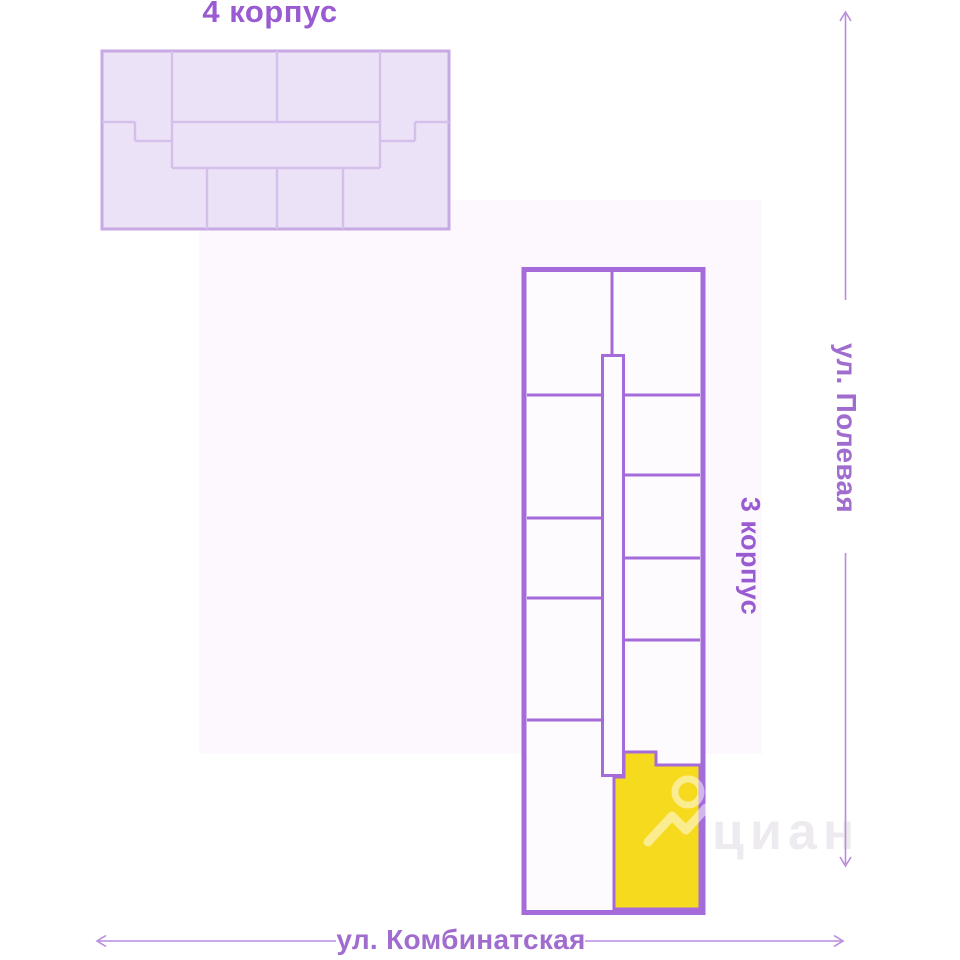 The image size is (960, 960). I want to click on arrow-head-up, so click(845, 16).